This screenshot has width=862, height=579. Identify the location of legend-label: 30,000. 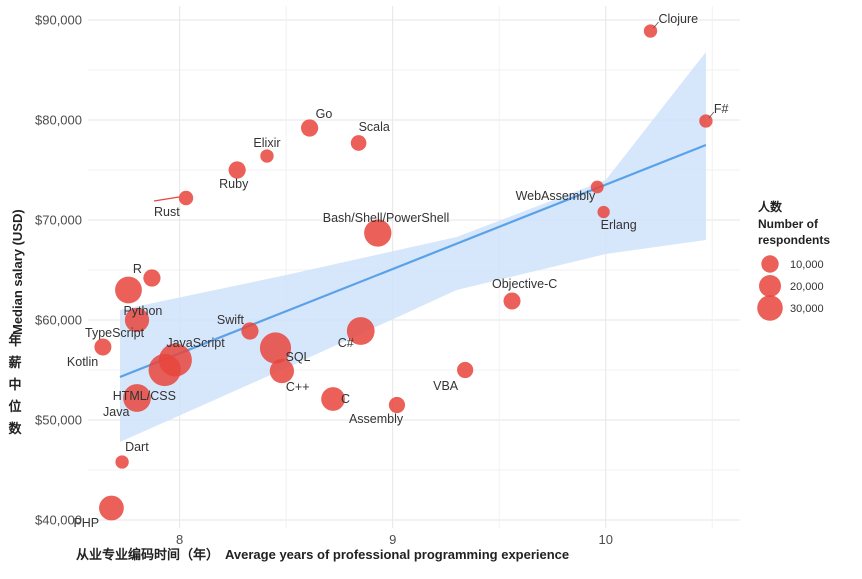
(807, 309).